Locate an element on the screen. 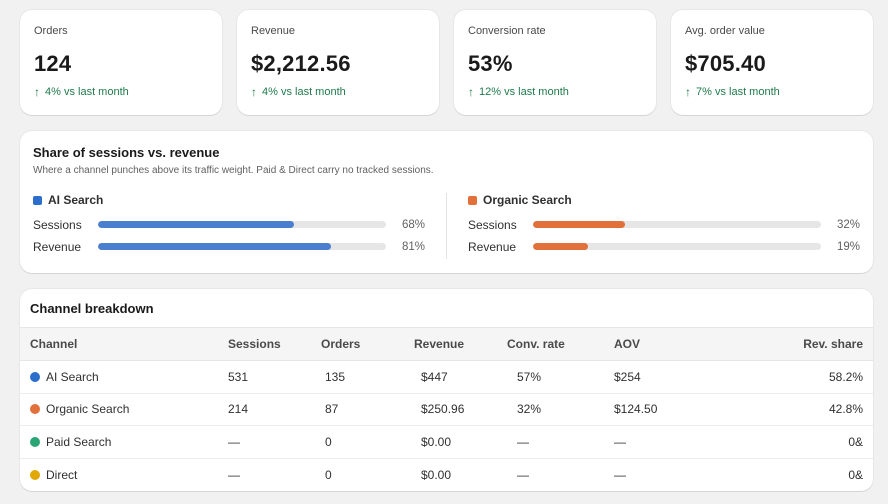 The height and width of the screenshot is (504, 888). revenue-cell: $447 is located at coordinates (434, 376).